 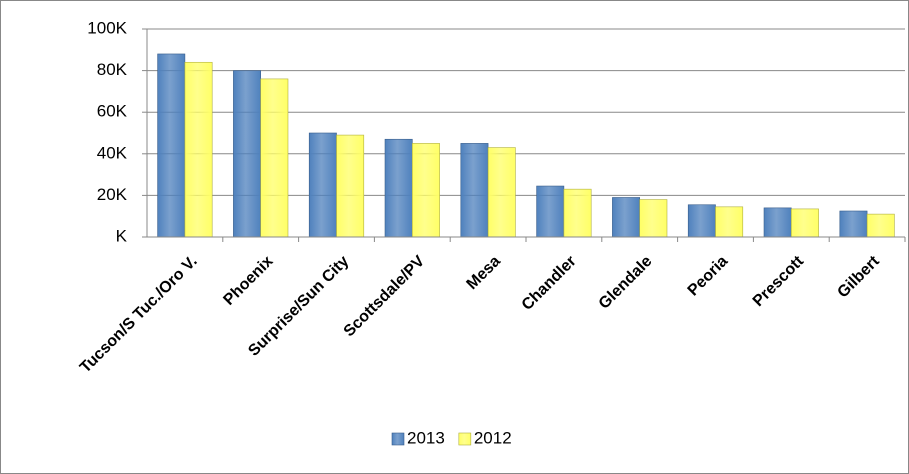 I want to click on y-tick-label: 100K, so click(x=107, y=27).